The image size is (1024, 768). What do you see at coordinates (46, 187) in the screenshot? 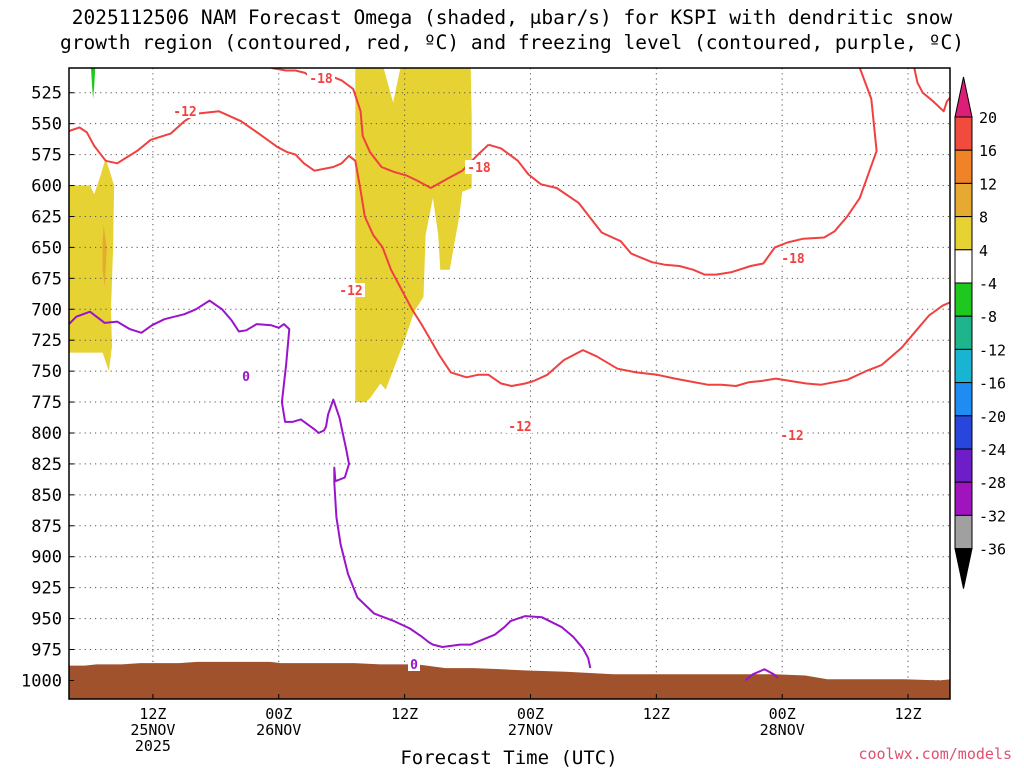
I see `y-tick-label: 600` at bounding box center [46, 187].